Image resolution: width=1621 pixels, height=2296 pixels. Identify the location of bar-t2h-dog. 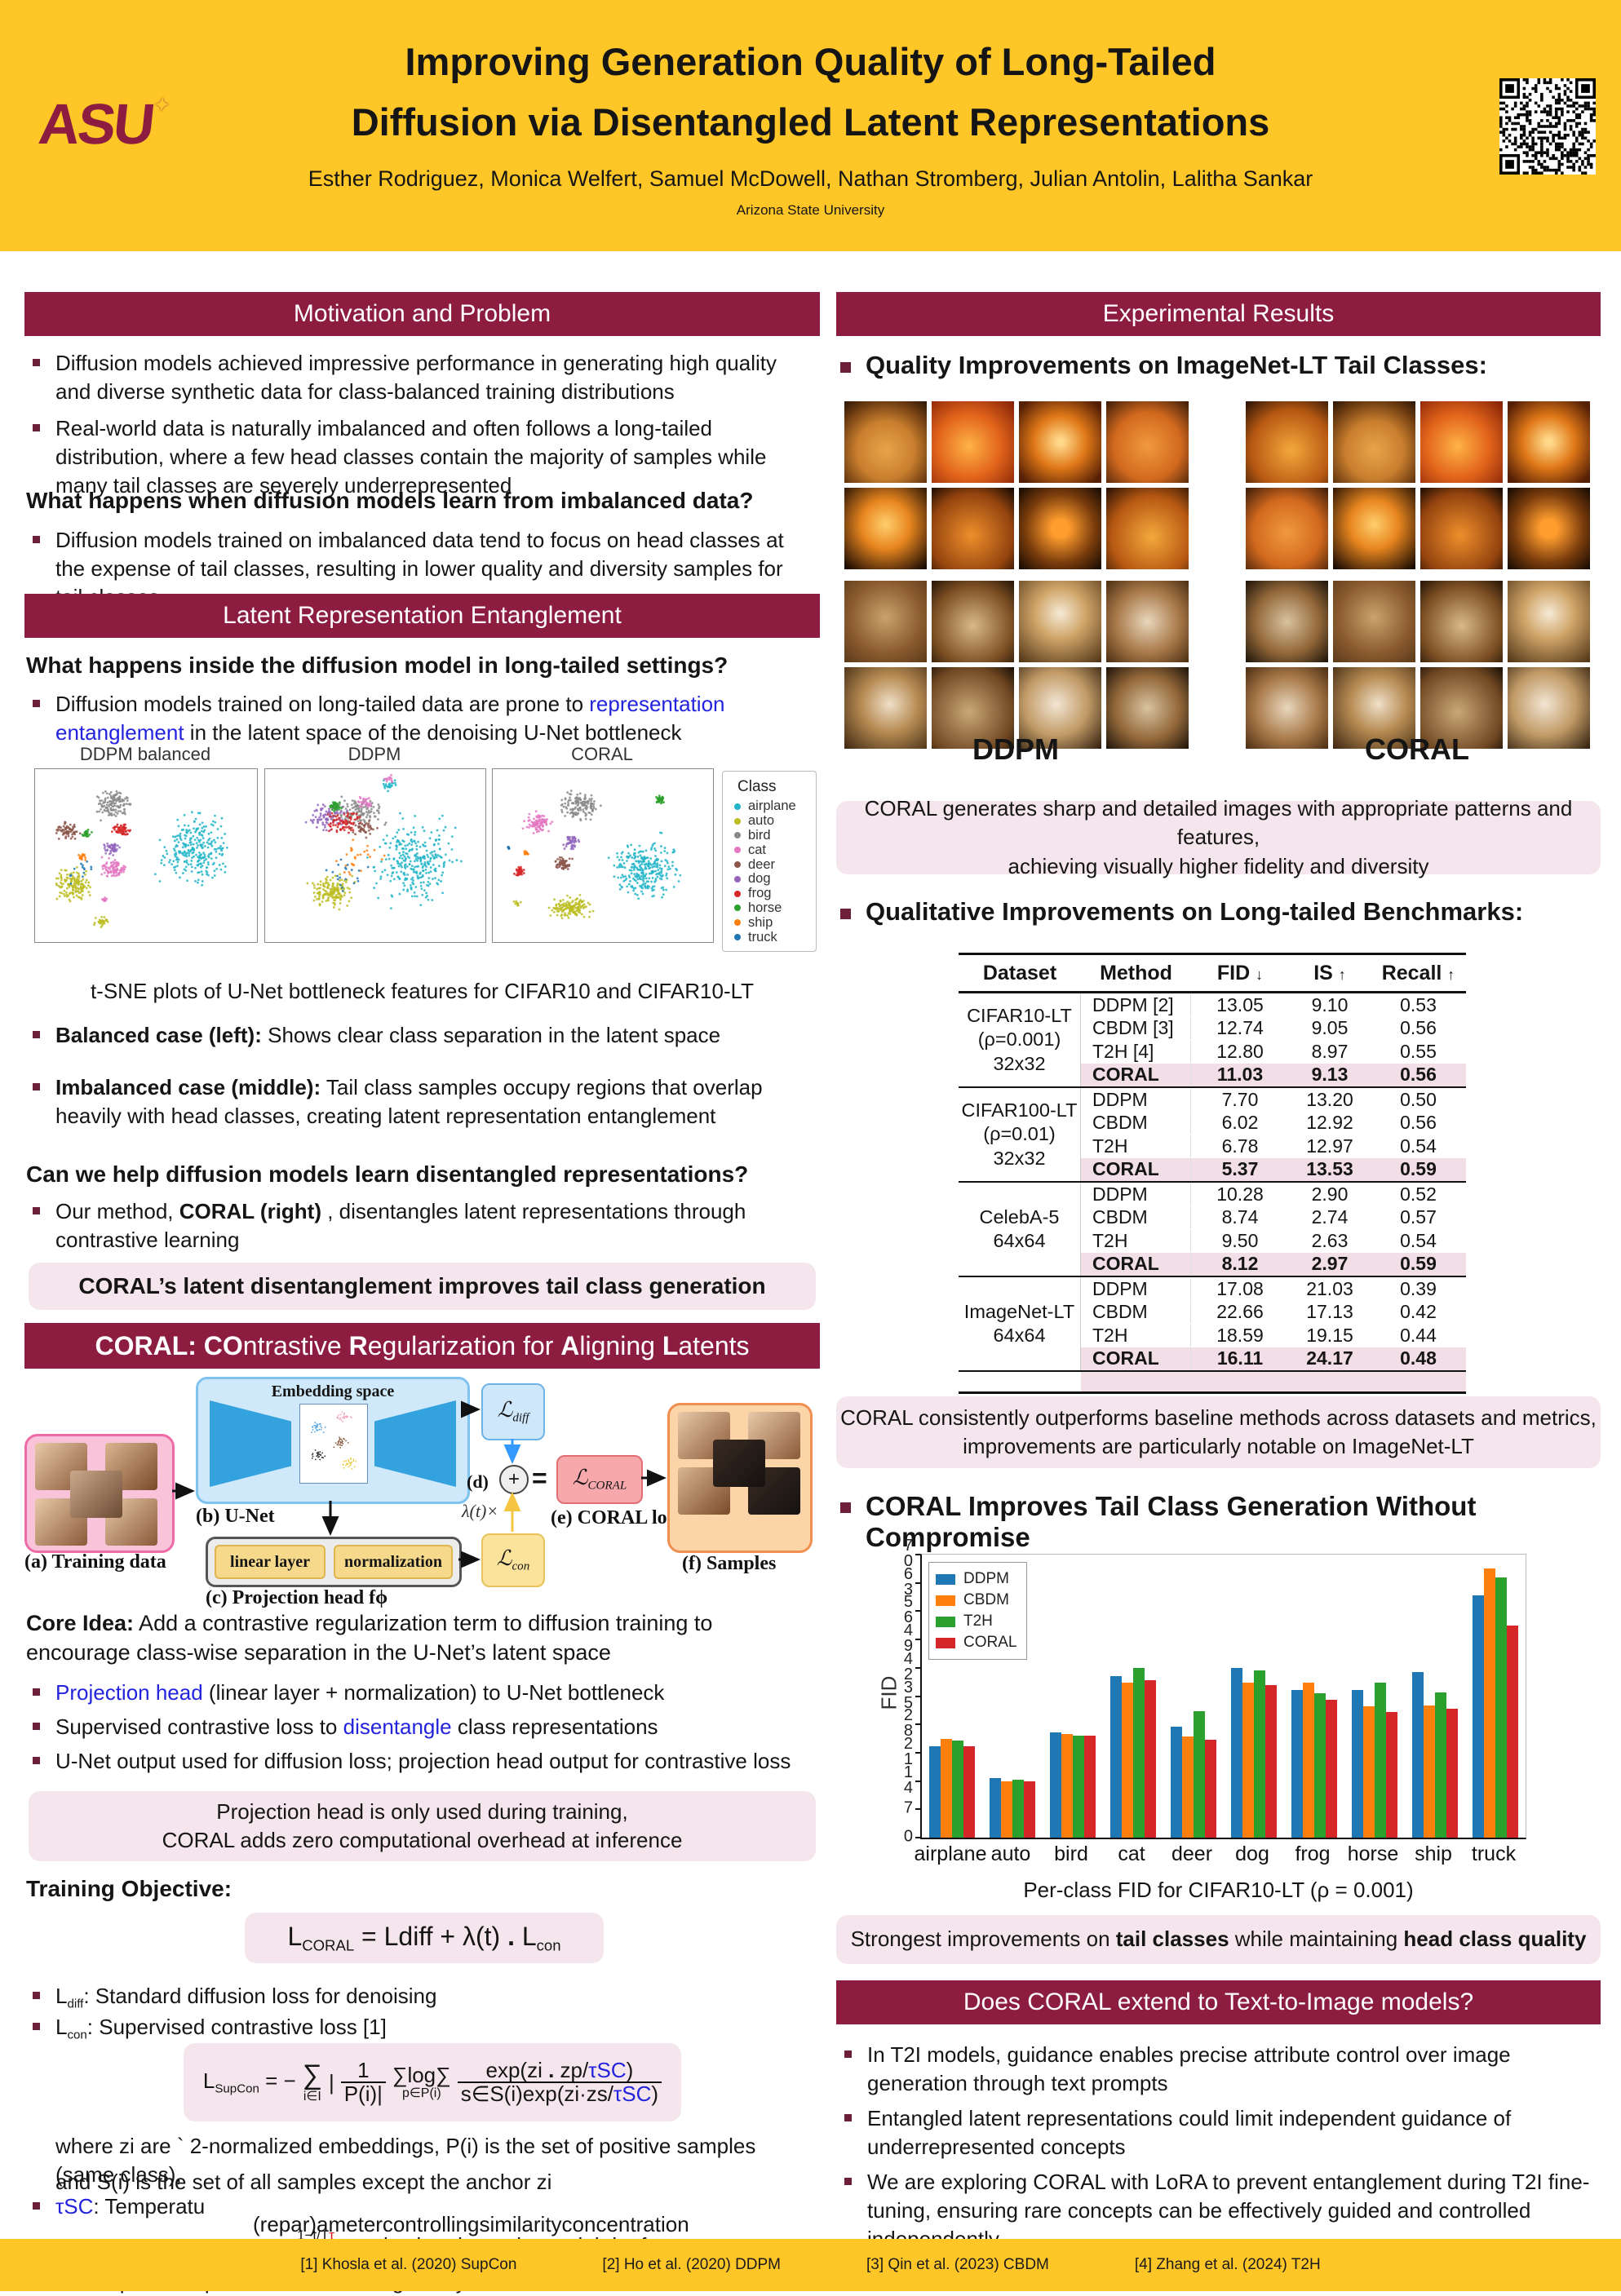
(1260, 1754).